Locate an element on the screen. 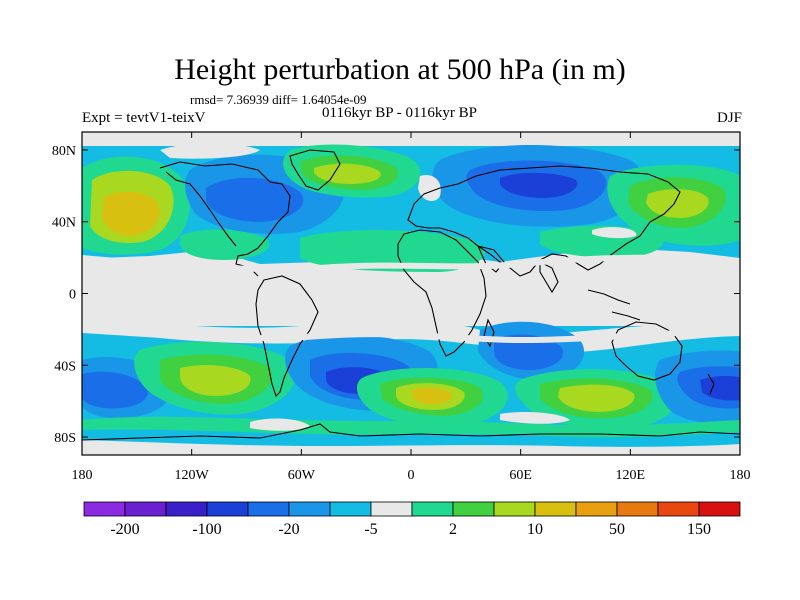 The height and width of the screenshot is (600, 800). lat-tick-label: 80N is located at coordinates (64, 151).